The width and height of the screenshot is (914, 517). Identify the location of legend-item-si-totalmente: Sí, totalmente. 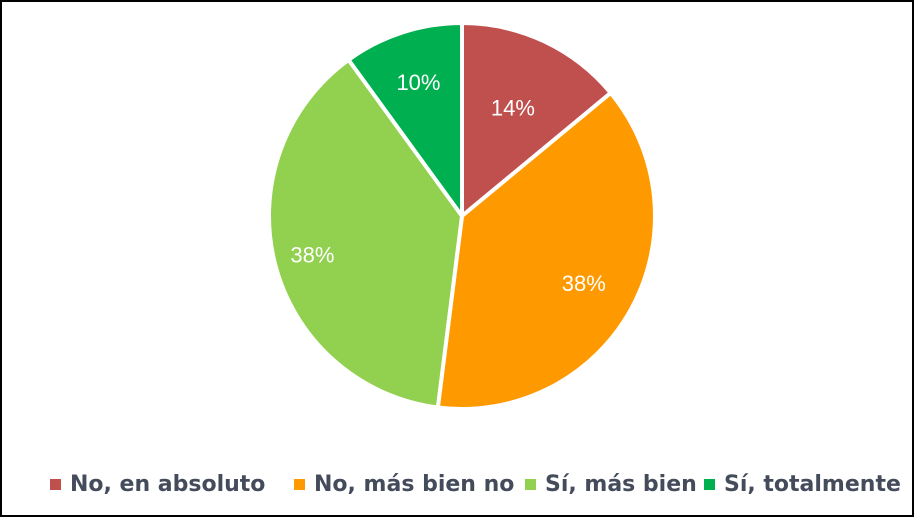
(802, 484).